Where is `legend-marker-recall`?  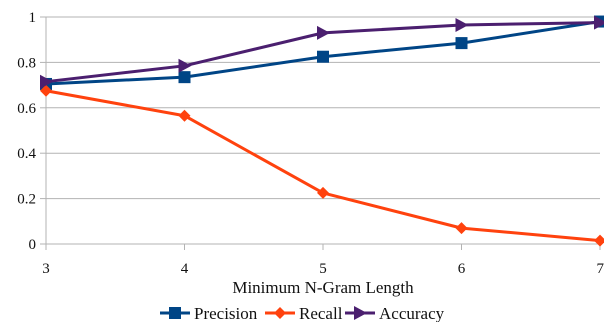
legend-marker-recall is located at coordinates (280, 313).